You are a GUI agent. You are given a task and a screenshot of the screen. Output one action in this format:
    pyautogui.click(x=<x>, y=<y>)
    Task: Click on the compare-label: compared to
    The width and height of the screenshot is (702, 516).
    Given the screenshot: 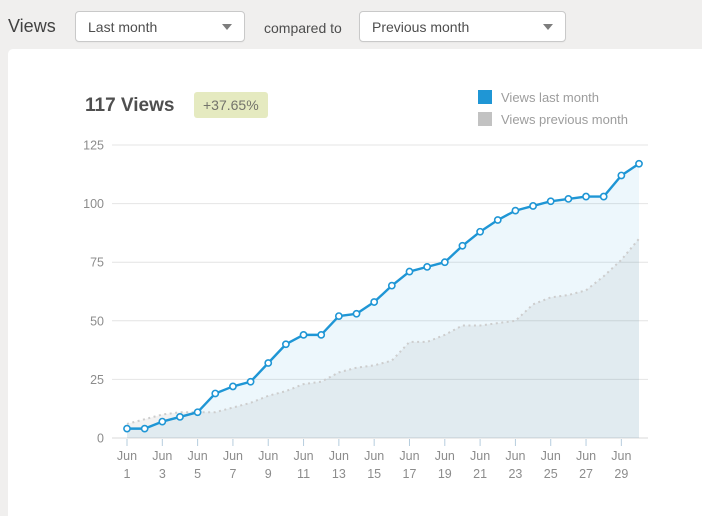 What is the action you would take?
    pyautogui.click(x=303, y=28)
    